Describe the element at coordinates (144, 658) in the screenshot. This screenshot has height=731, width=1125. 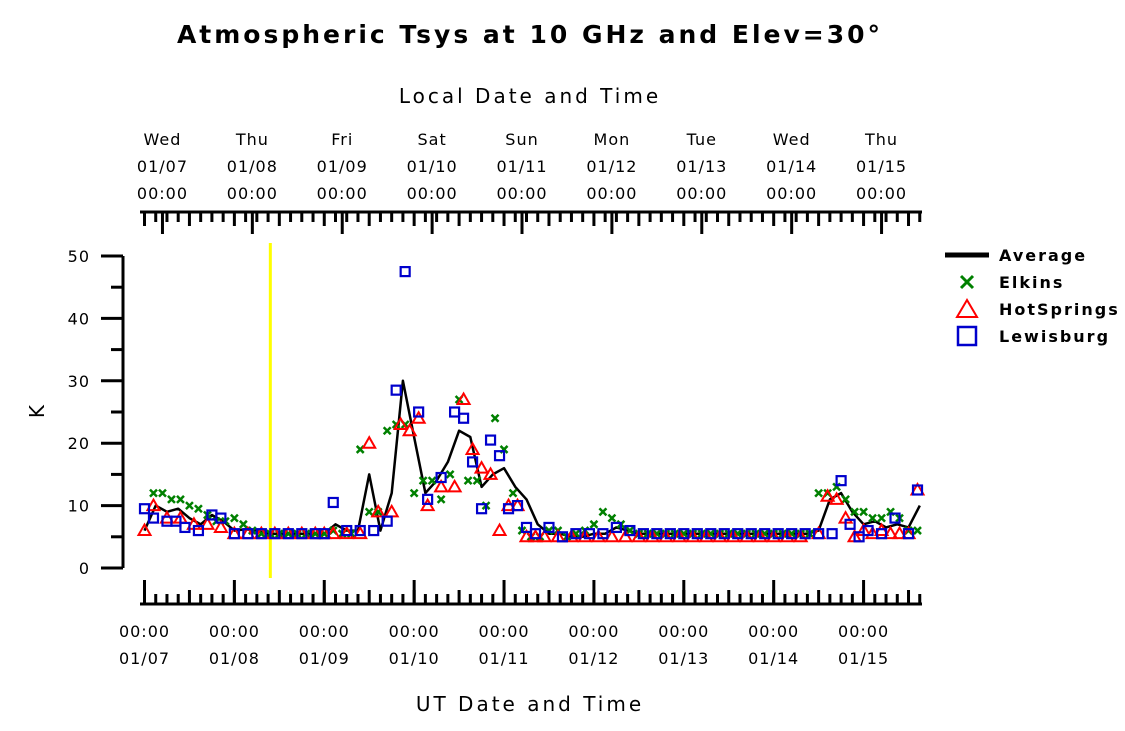
I see `bottom-tick-date-label: 01/07` at that location.